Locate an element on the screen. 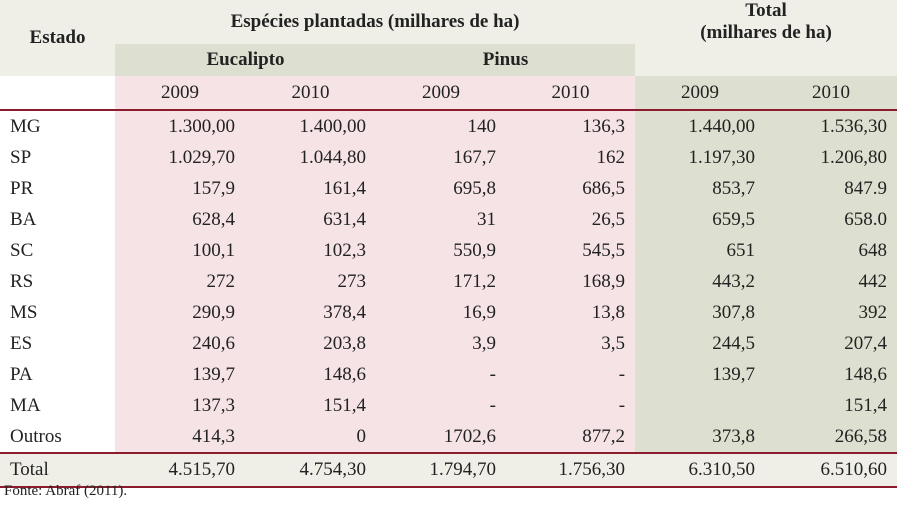 The width and height of the screenshot is (897, 506). state-cell: RS is located at coordinates (57, 281).